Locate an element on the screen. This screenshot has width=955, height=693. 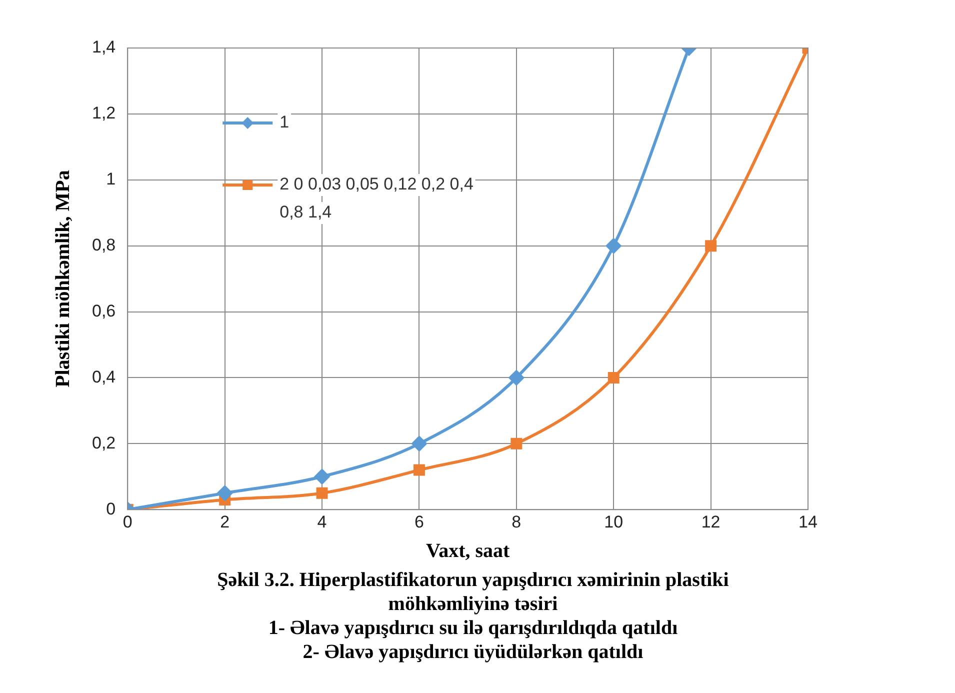
y-tick-label: 1,2 is located at coordinates (104, 113).